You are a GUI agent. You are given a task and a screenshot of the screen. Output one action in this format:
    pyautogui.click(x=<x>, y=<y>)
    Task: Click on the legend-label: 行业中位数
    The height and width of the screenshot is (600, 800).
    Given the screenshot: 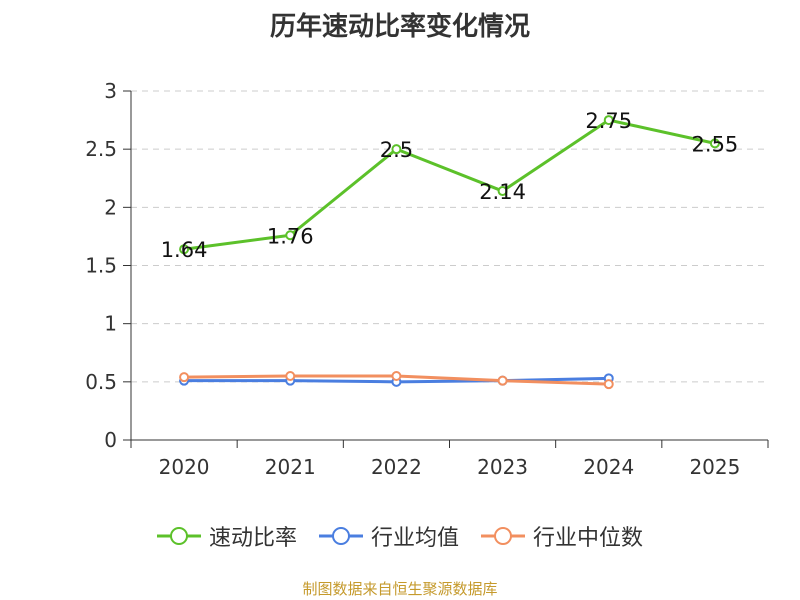 What is the action you would take?
    pyautogui.click(x=588, y=538)
    